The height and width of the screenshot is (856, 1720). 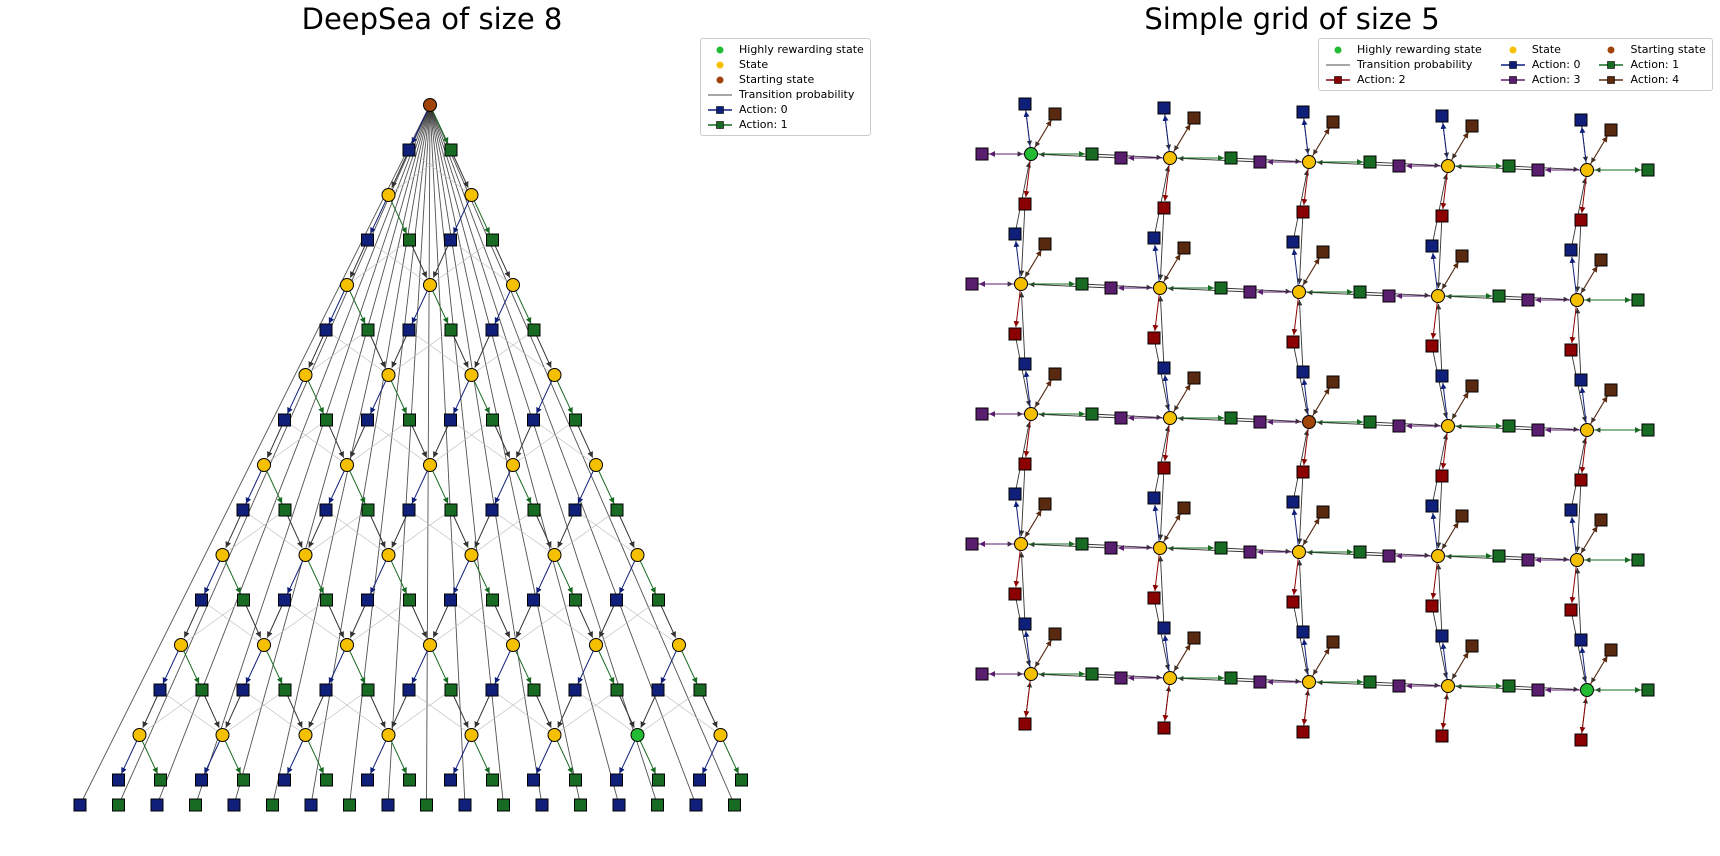 I want to click on rewarding-state-node, so click(x=637, y=735).